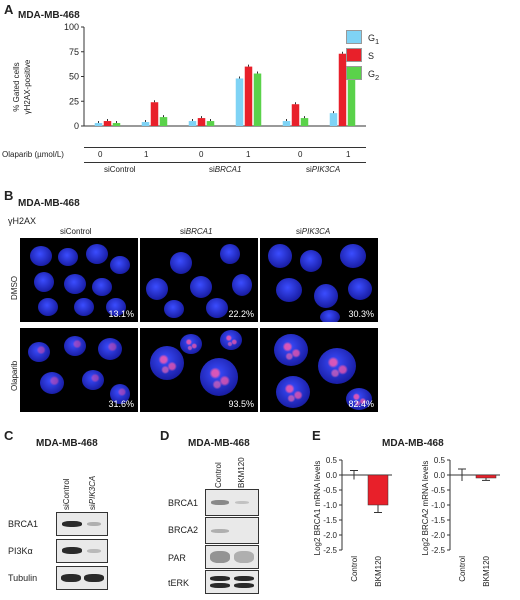 The image size is (520, 600). Describe the element at coordinates (361, 314) in the screenshot. I see `pct-dmso-sipik3ca: 30.3%` at that location.